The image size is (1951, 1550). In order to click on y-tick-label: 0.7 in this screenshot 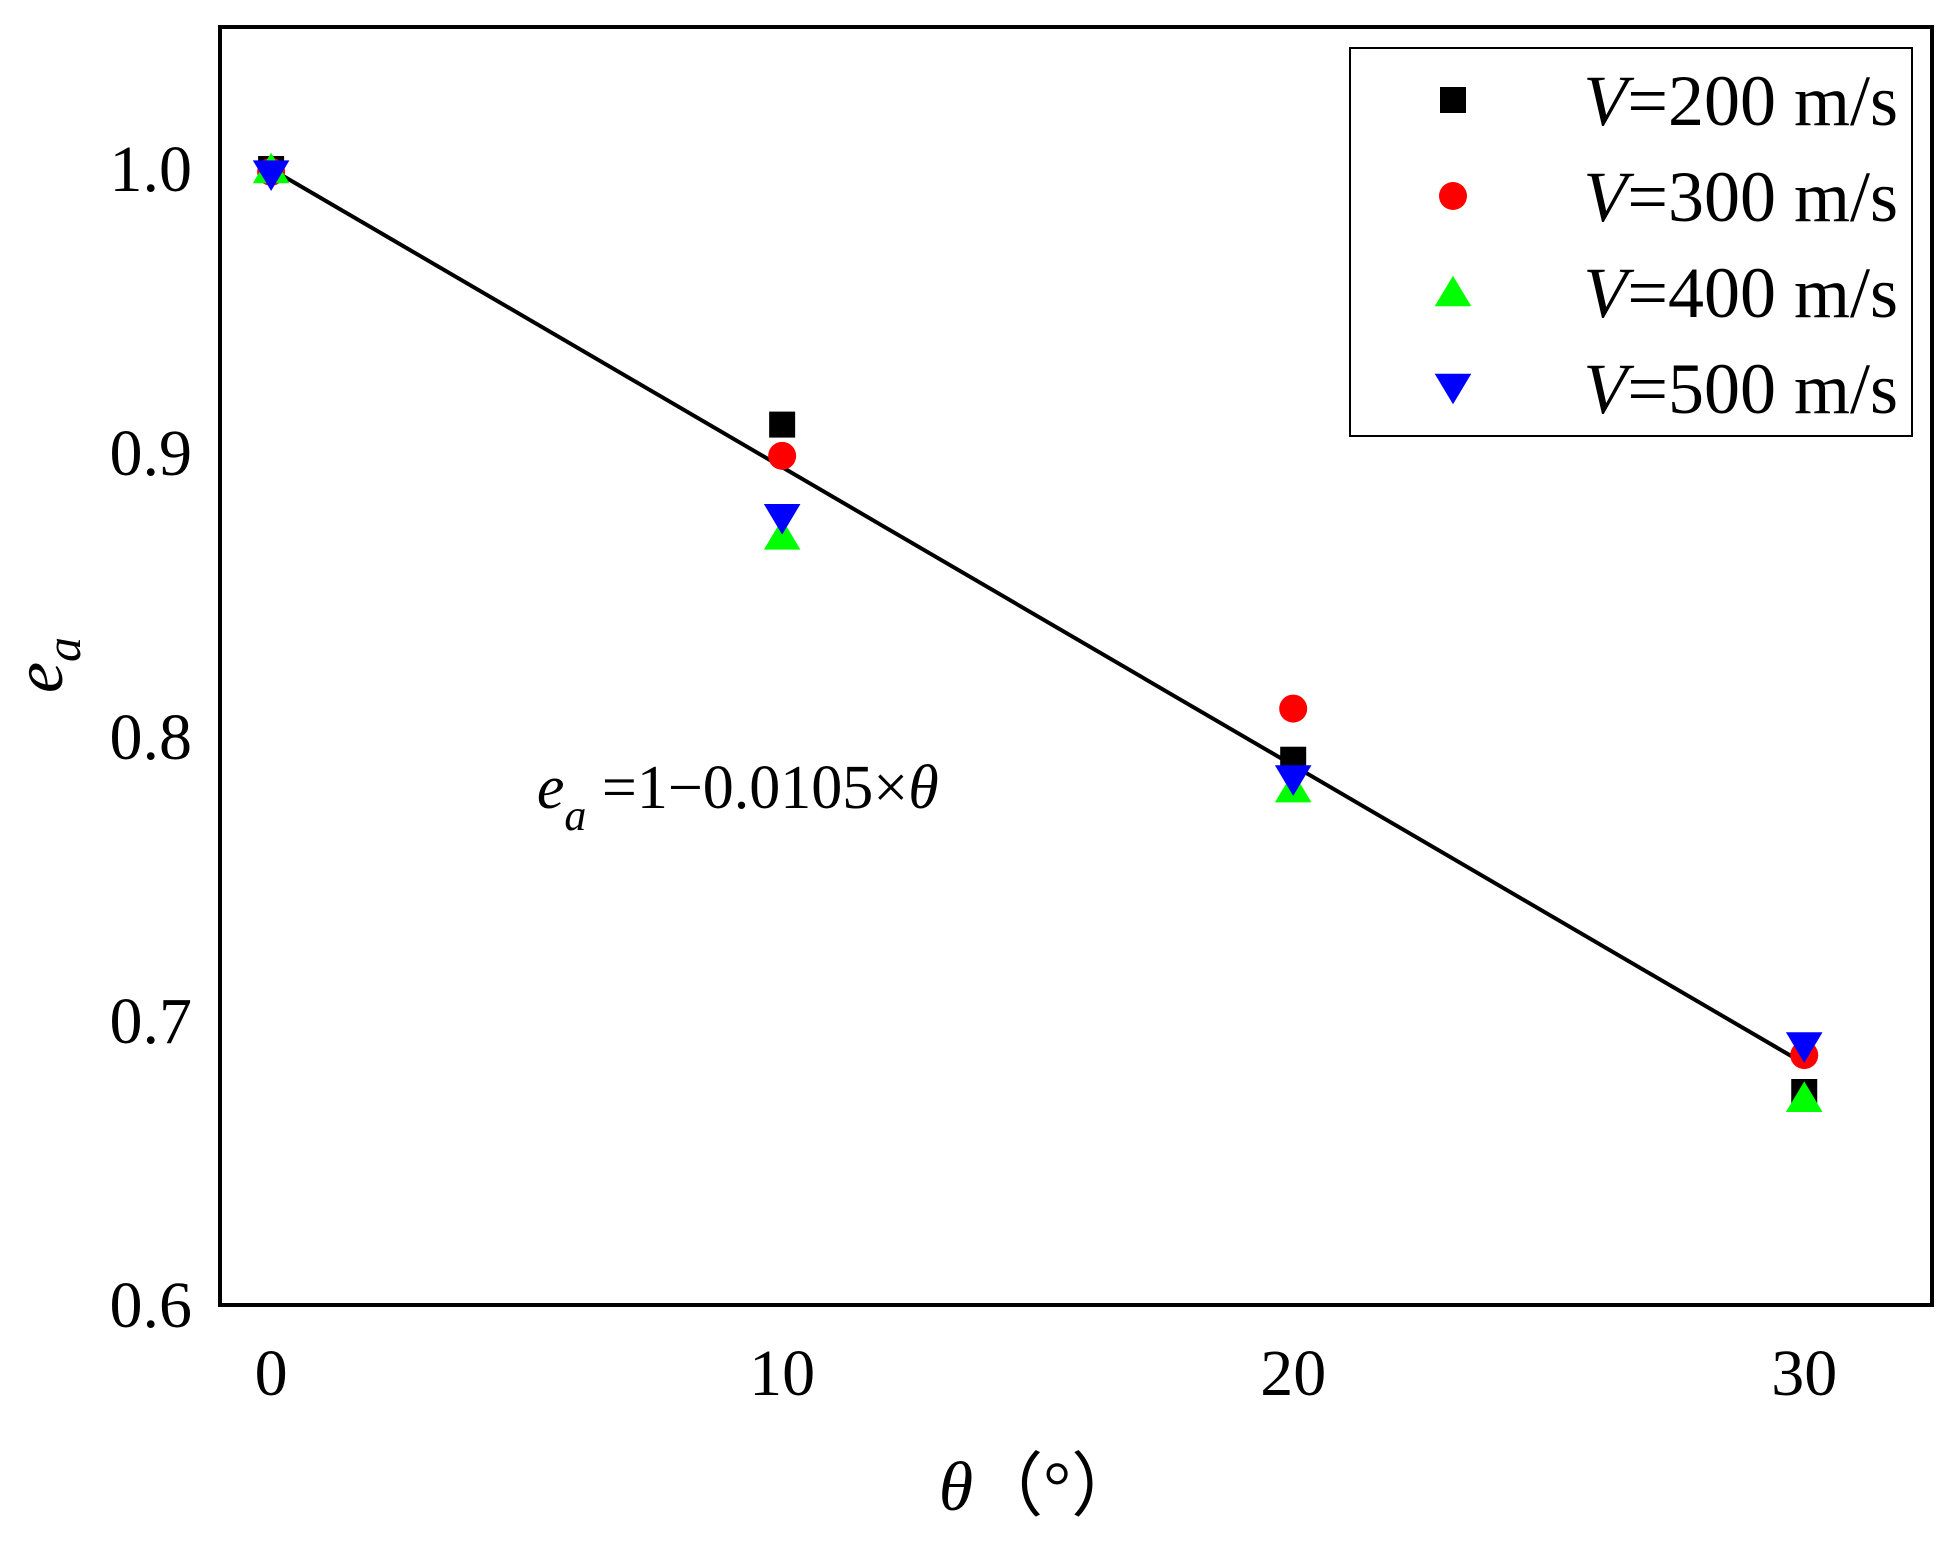, I will do `click(151, 1021)`.